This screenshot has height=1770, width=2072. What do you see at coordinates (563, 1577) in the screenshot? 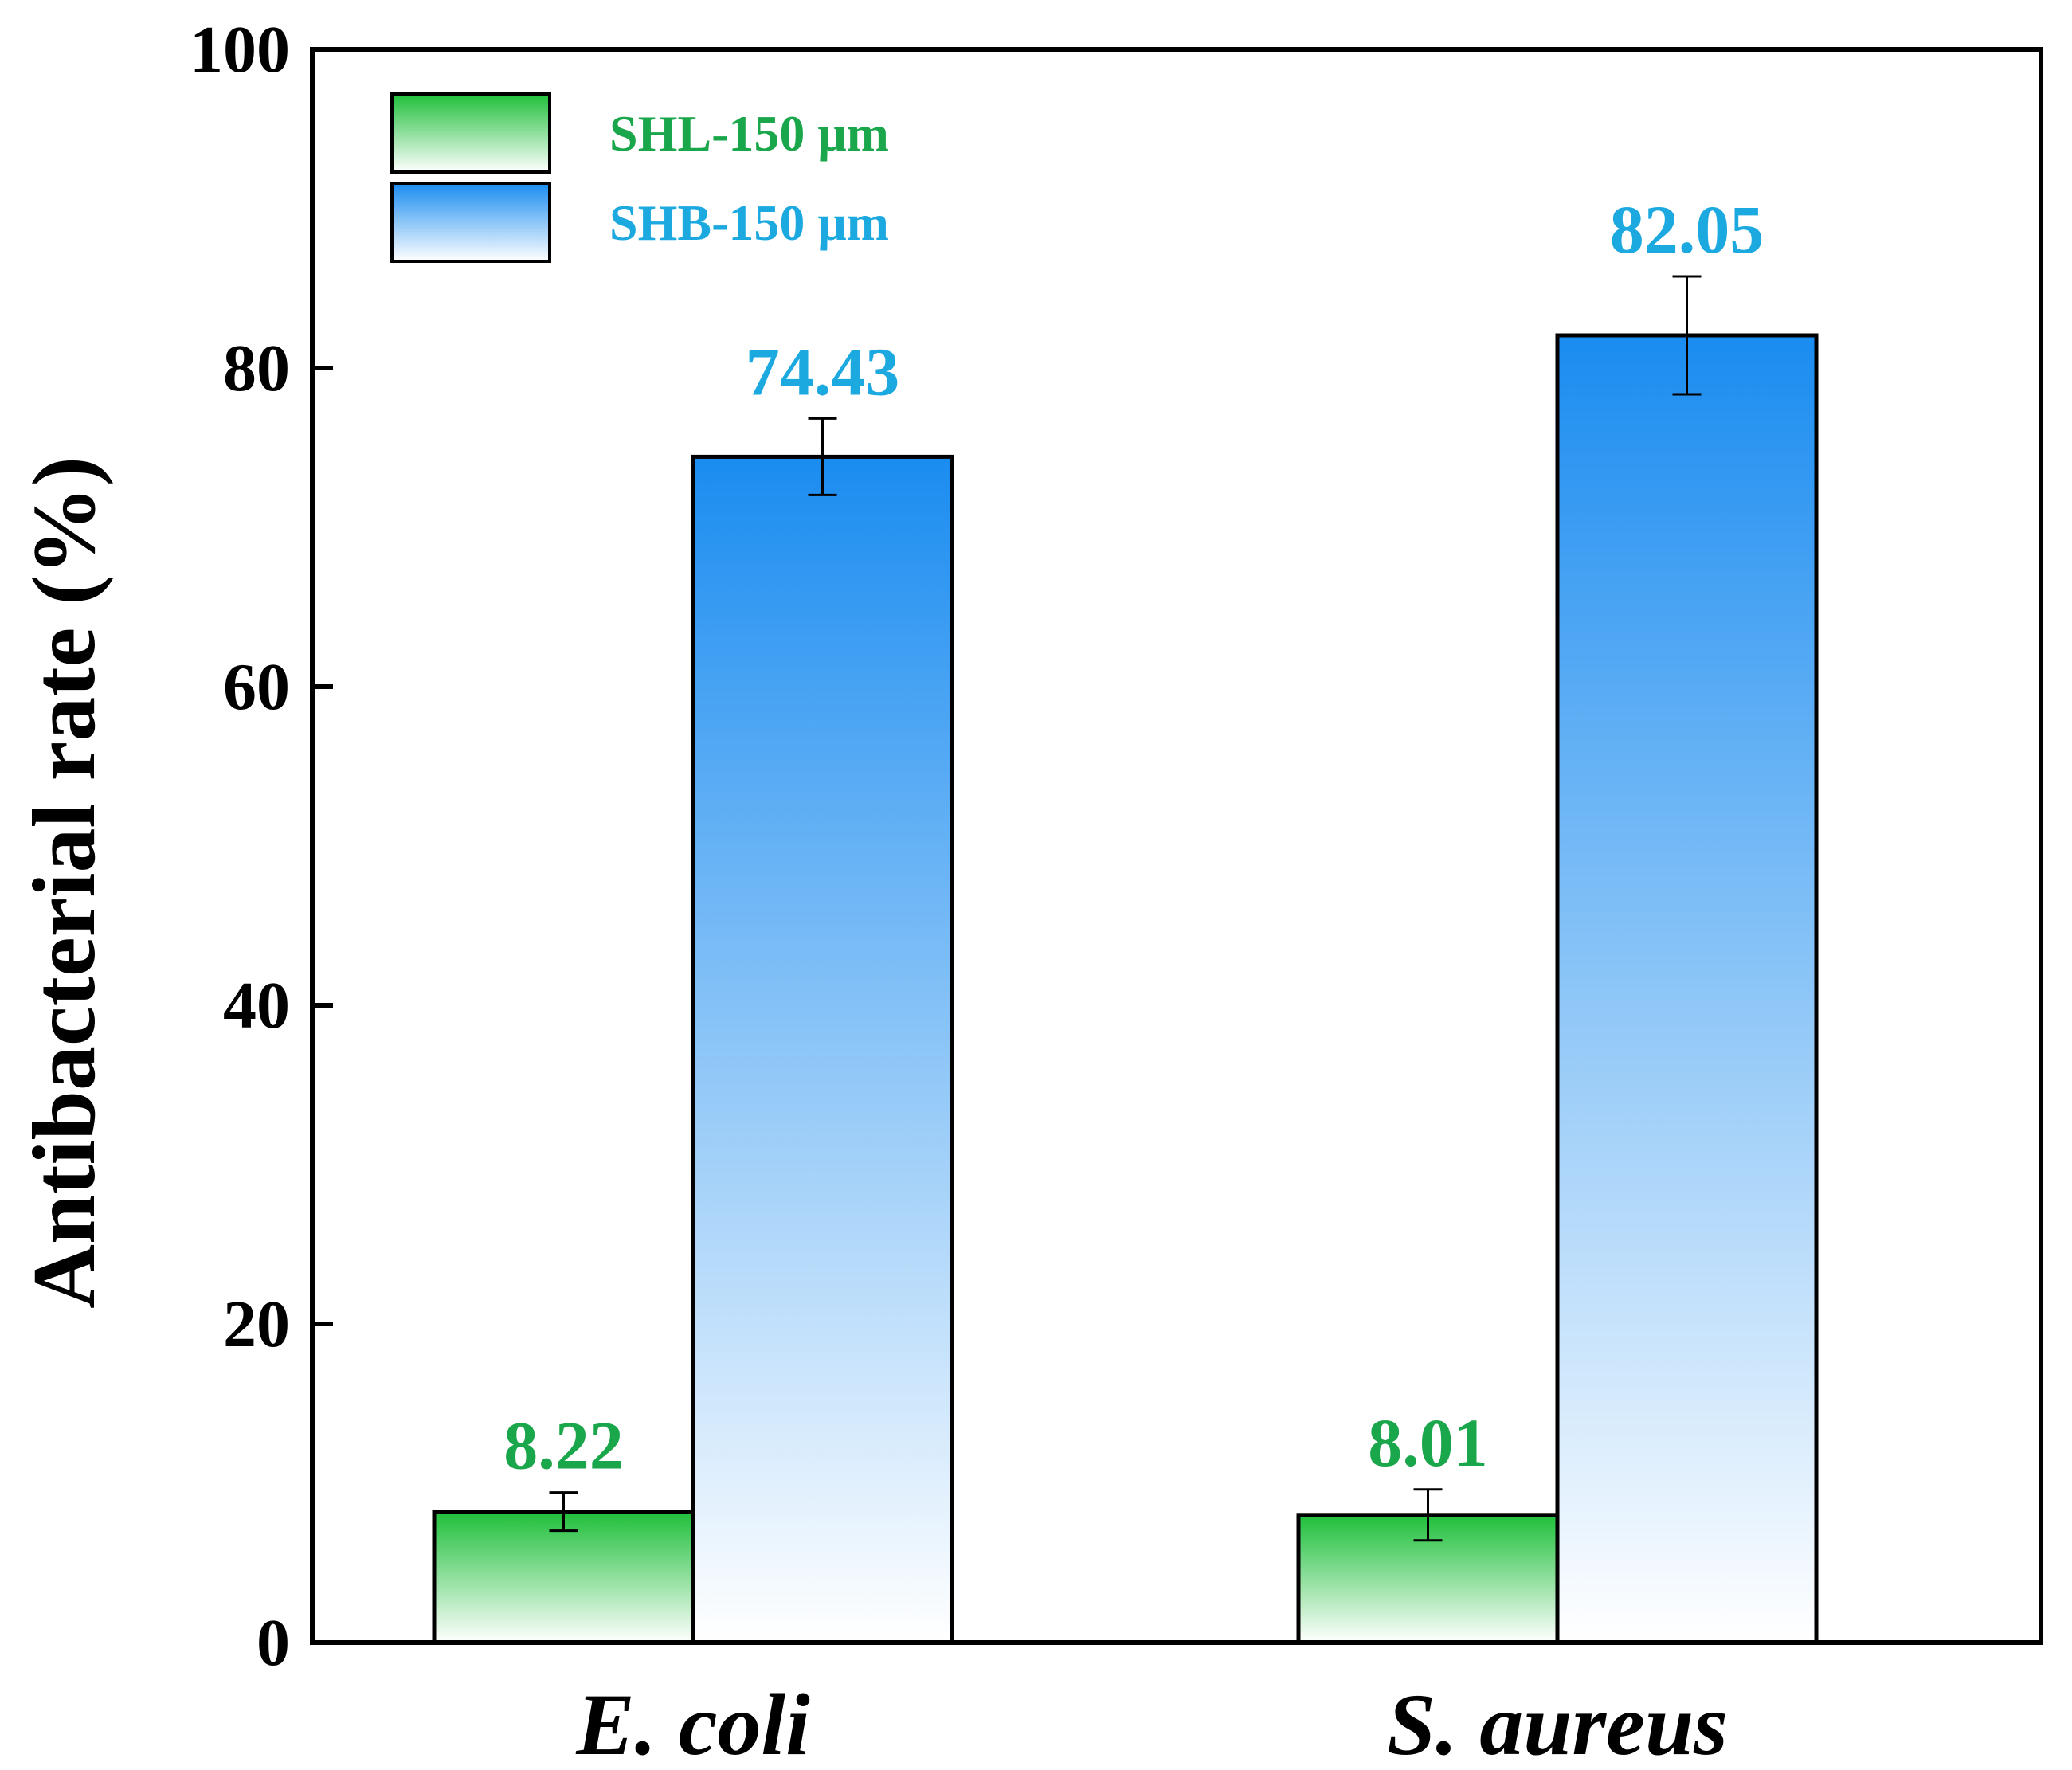
I see `bar-shl-ecoli` at bounding box center [563, 1577].